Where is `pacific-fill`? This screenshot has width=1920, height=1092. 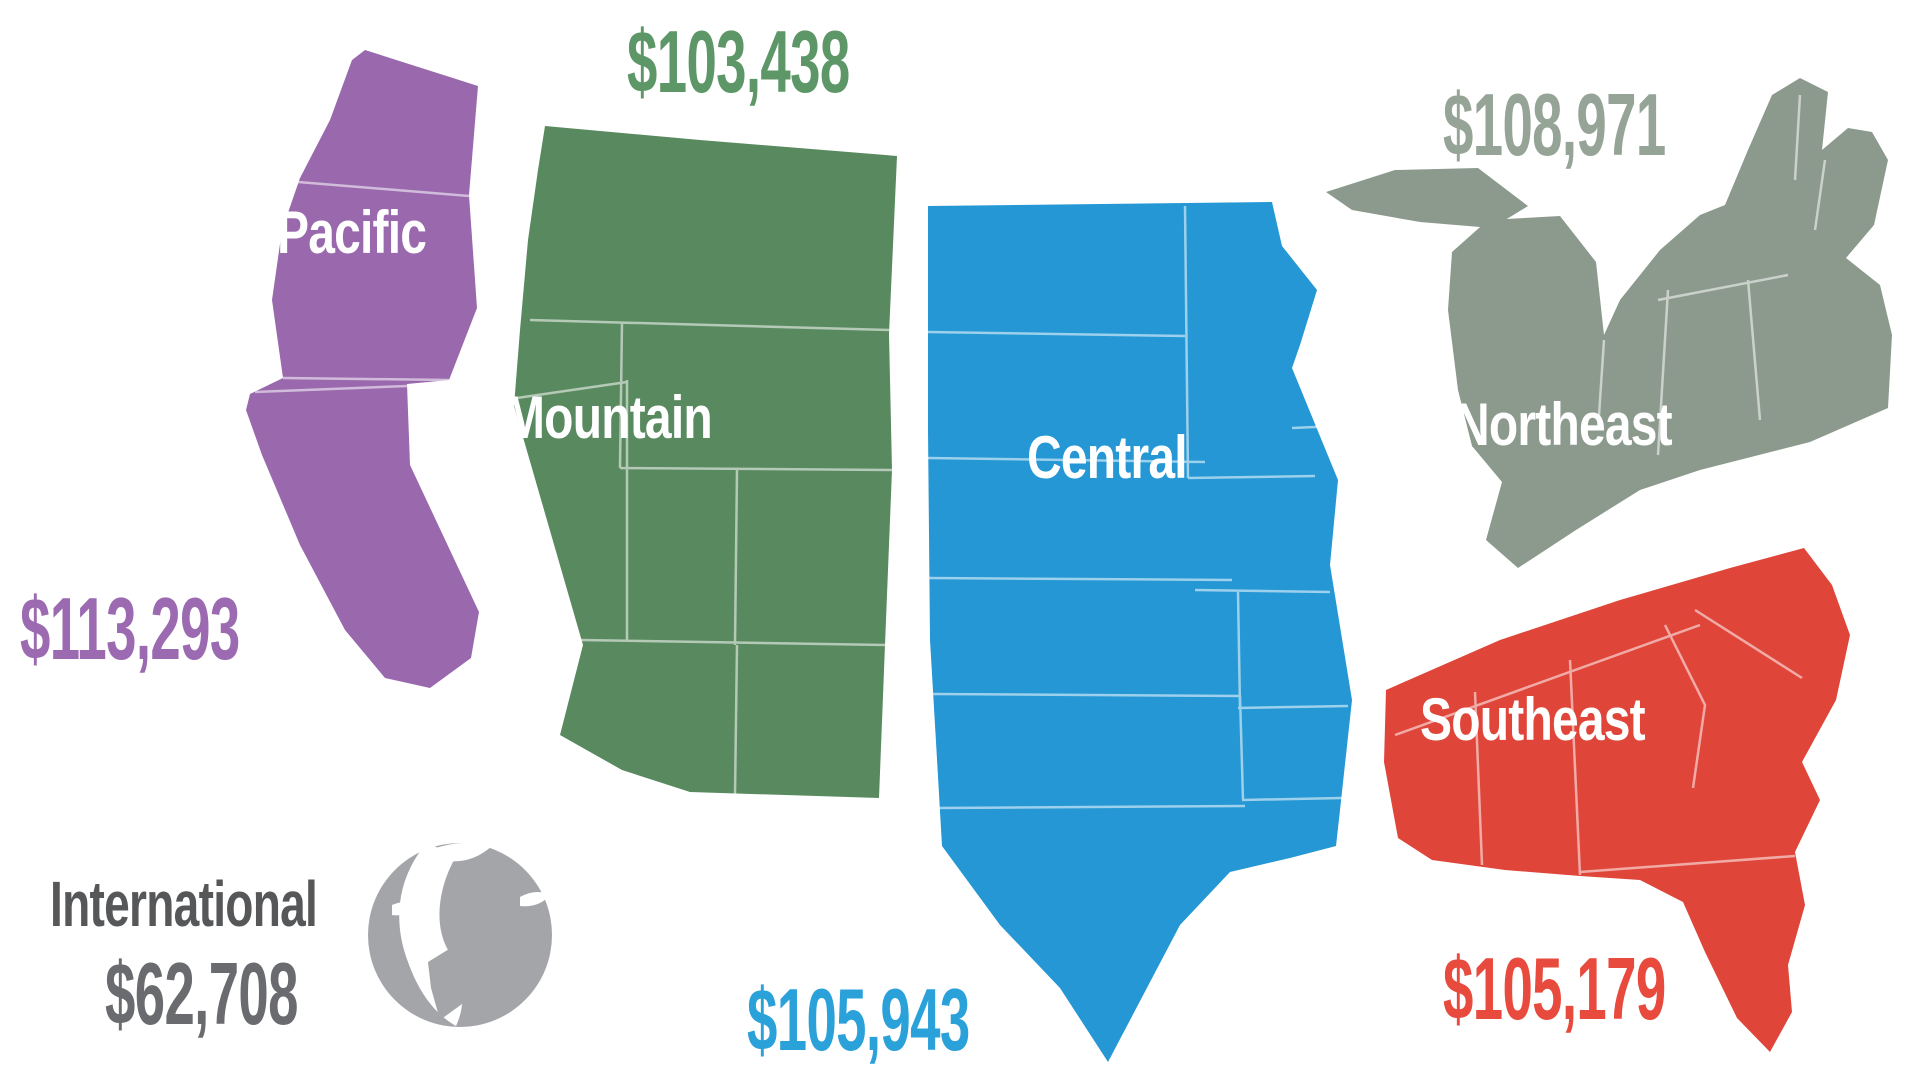
pacific-fill is located at coordinates (362, 369).